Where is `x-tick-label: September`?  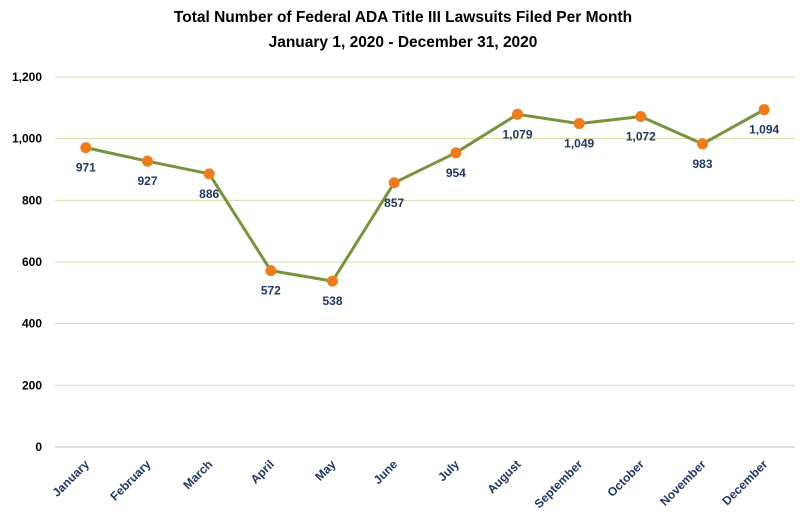
x-tick-label: September is located at coordinates (559, 484).